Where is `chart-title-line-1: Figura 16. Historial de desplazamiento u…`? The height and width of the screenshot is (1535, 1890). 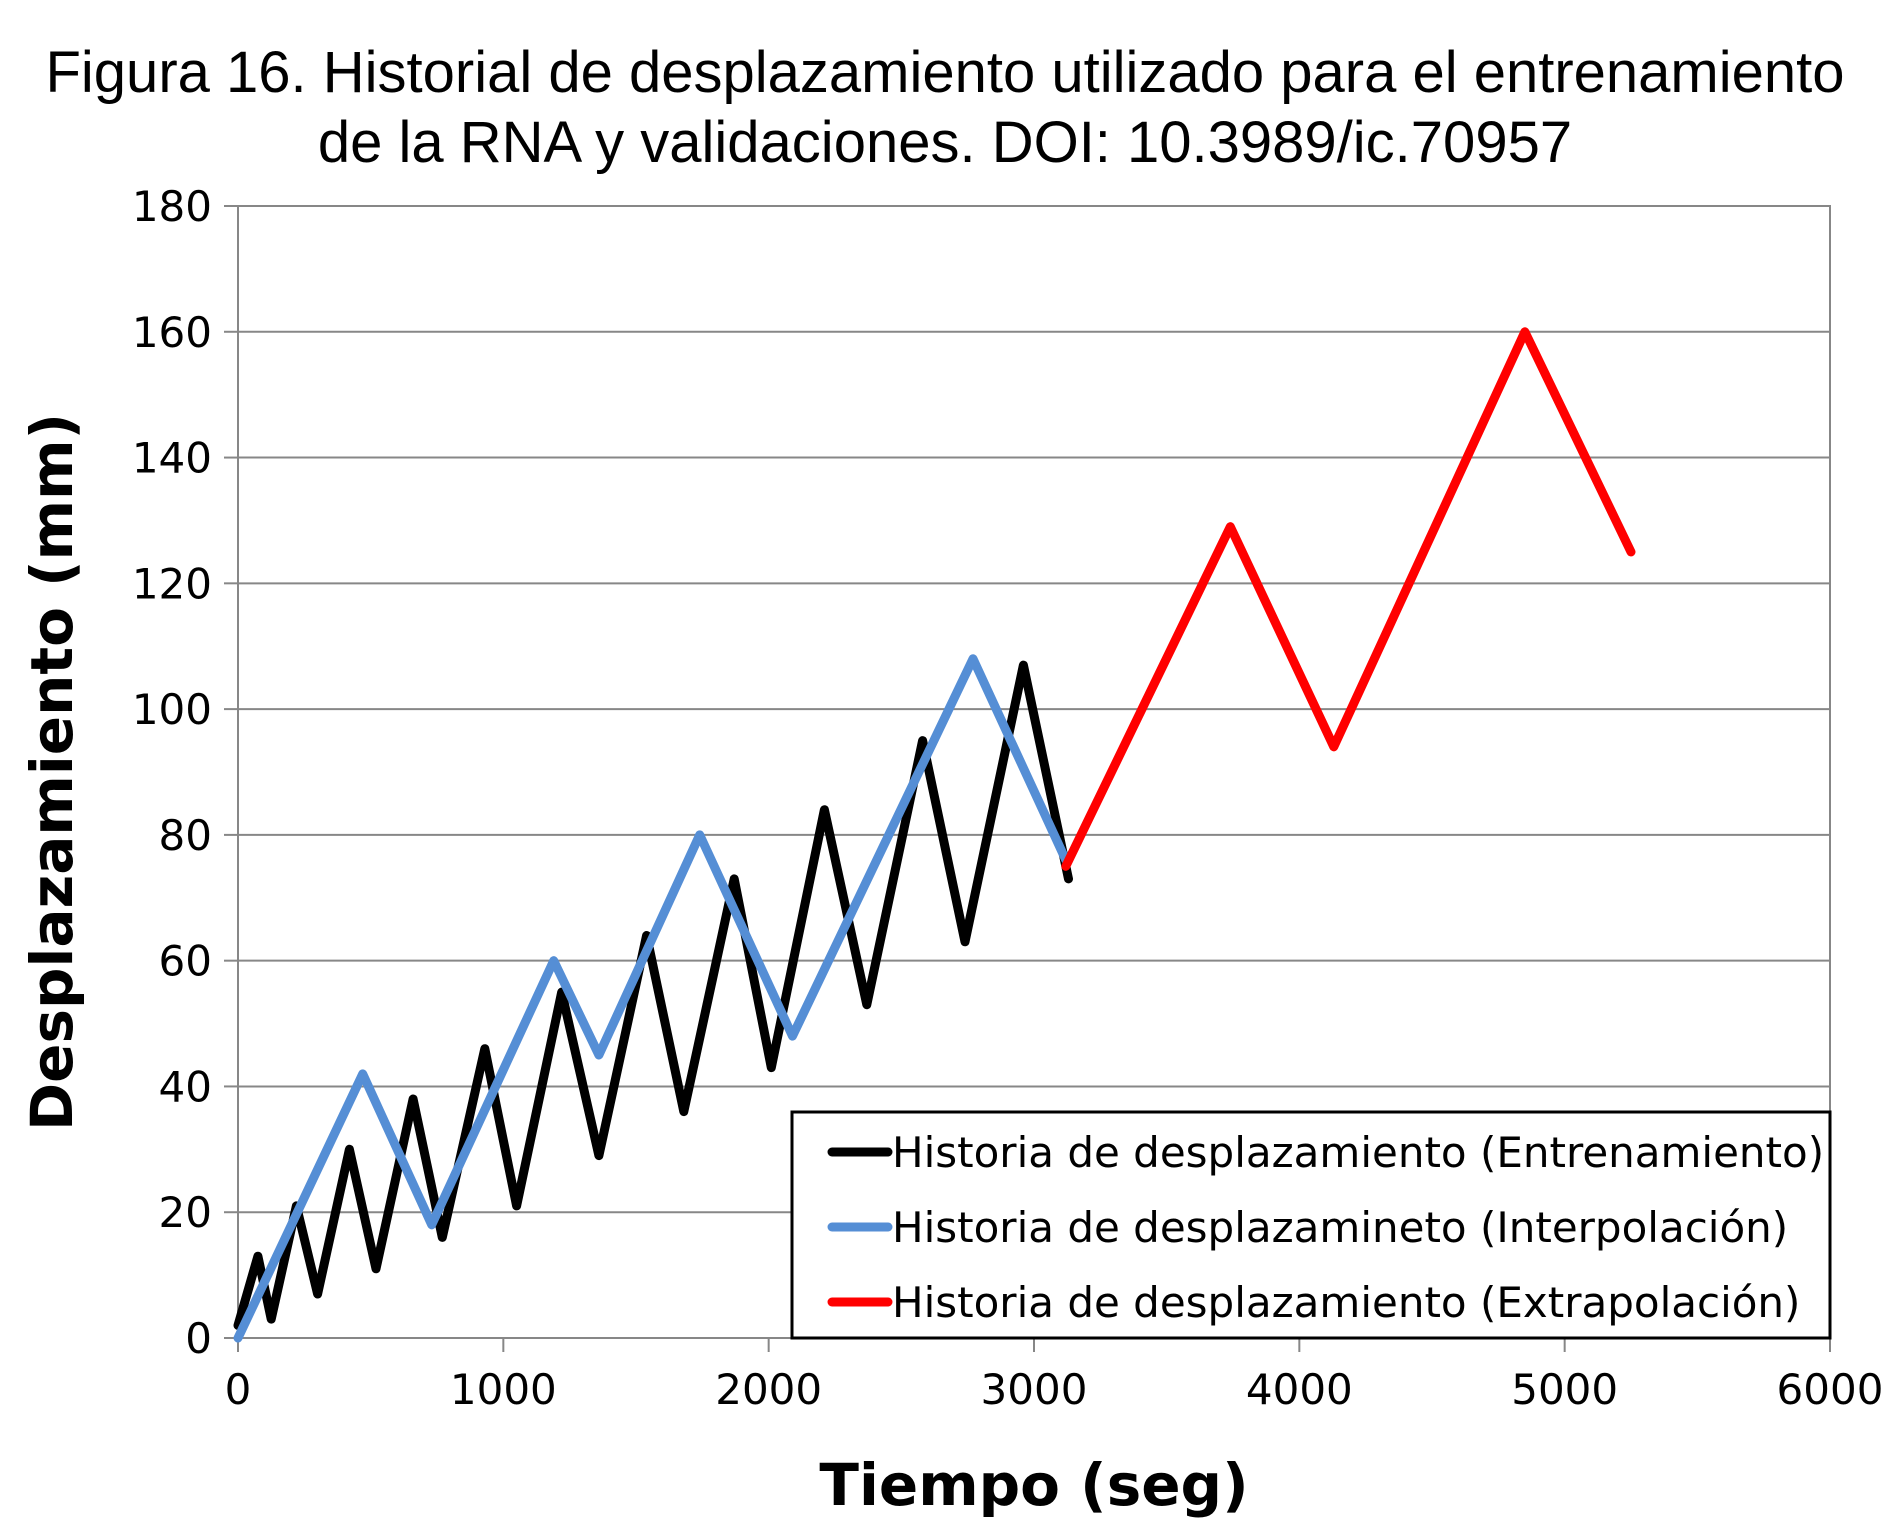 chart-title-line-1: Figura 16. Historial de desplazamiento u… is located at coordinates (945, 72).